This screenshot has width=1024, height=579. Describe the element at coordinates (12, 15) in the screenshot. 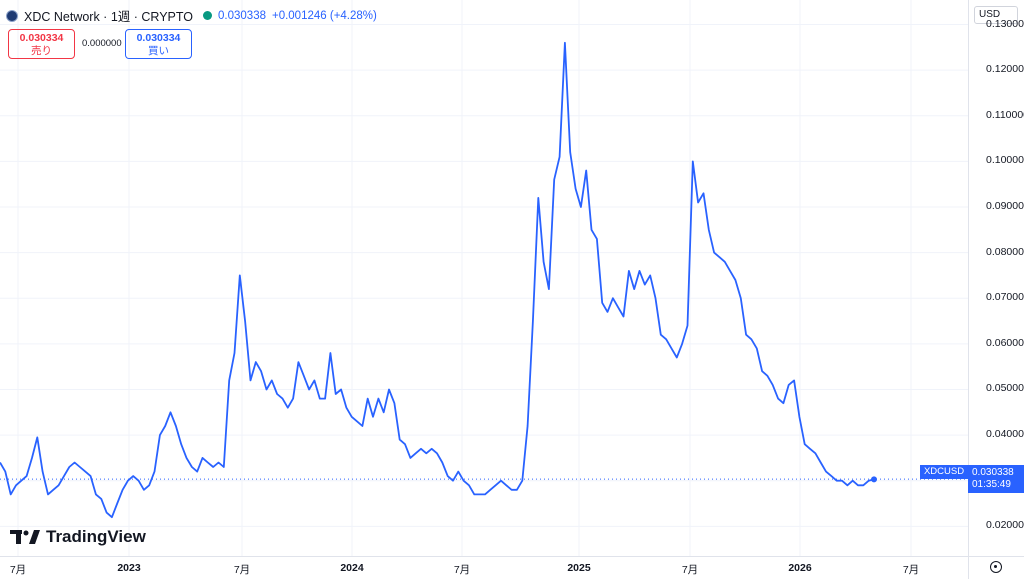

I see `xdc-coin-icon` at that location.